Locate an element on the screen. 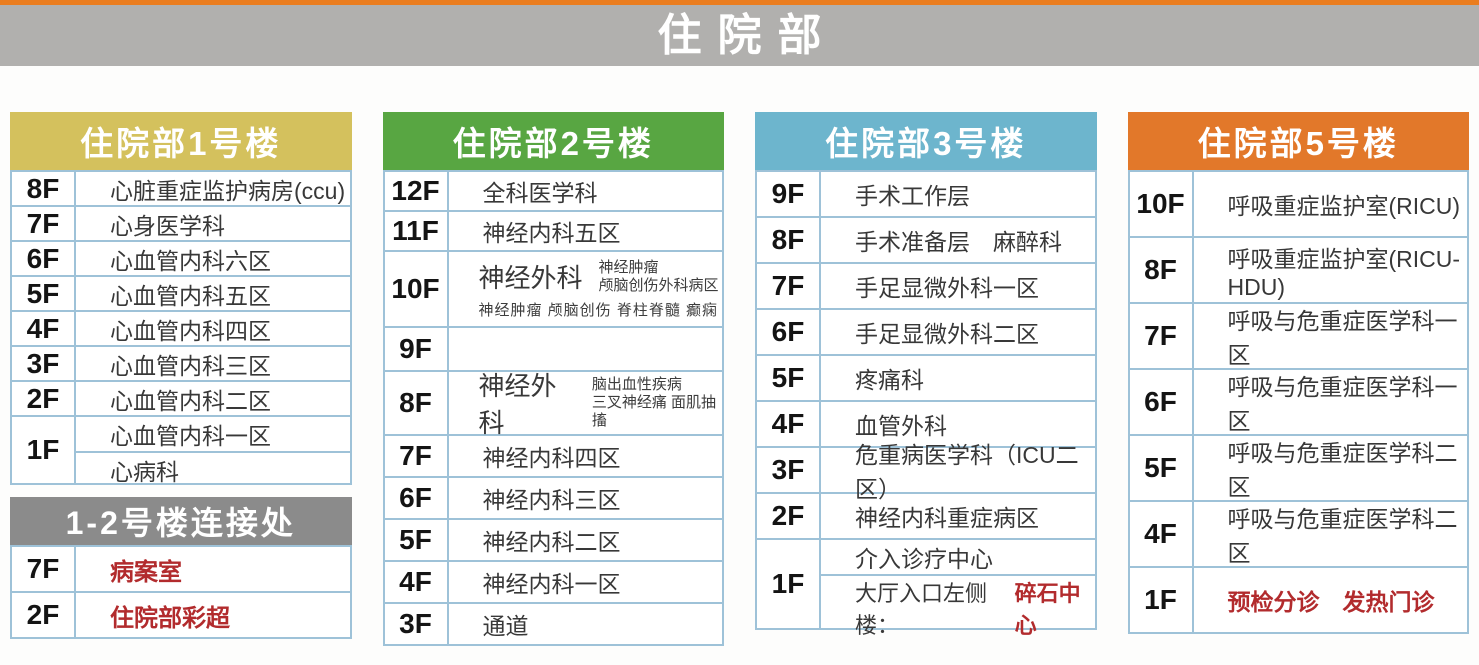  department-label: 心血管内科五区 is located at coordinates (190, 295).